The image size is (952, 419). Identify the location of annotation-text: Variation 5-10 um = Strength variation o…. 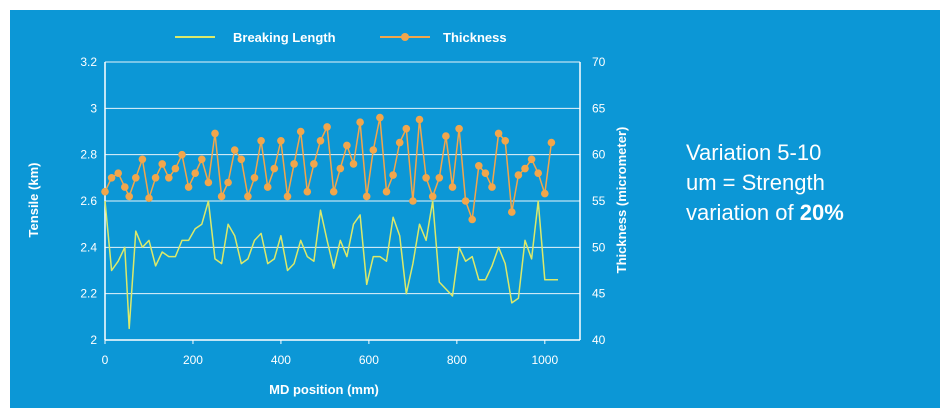
(811, 183).